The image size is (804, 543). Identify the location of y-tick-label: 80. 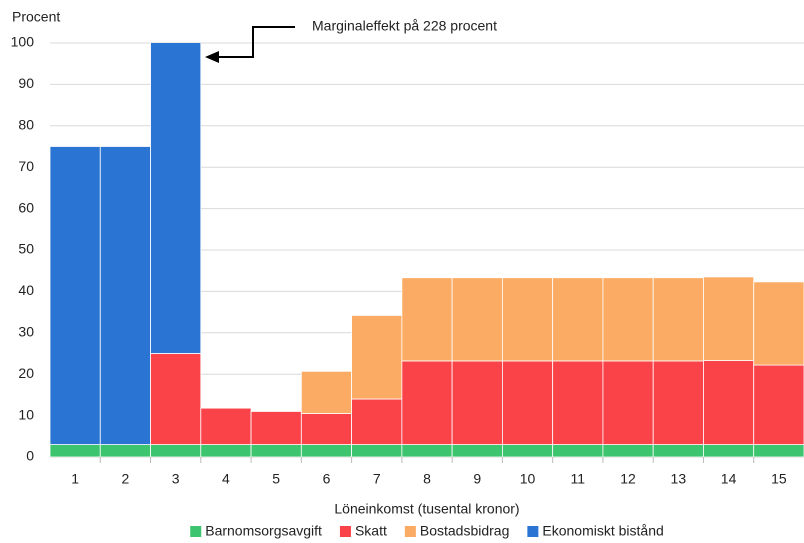
(26, 125).